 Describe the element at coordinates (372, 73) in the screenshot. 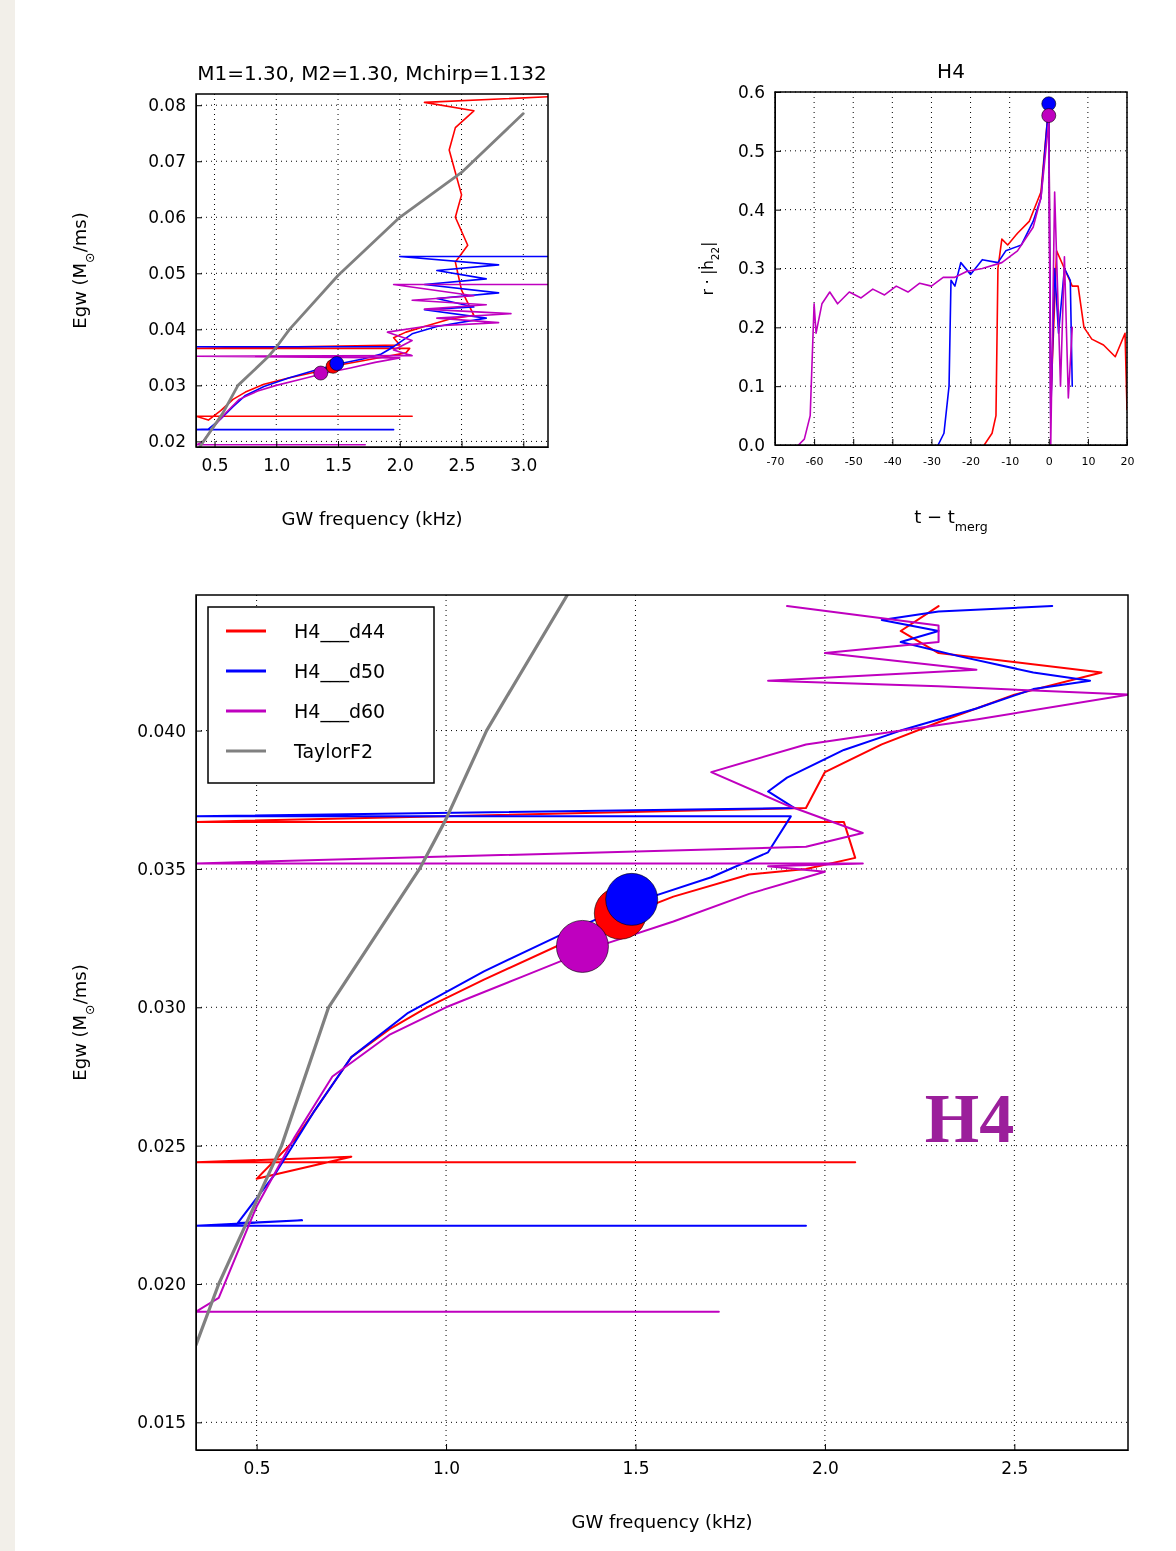

I see `chart-title: M1=1.30, M2=1.30, Mchirp=1.132` at that location.